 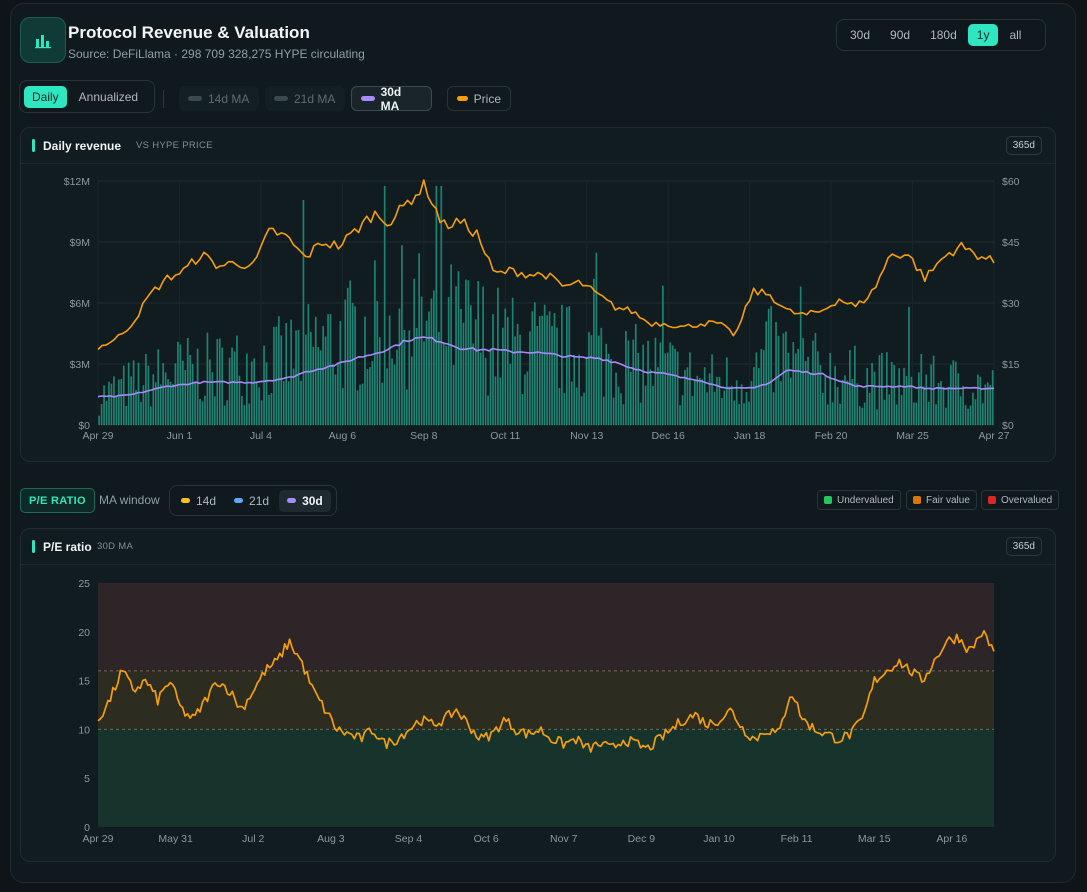 I want to click on y-tick-label: 20, so click(x=84, y=633).